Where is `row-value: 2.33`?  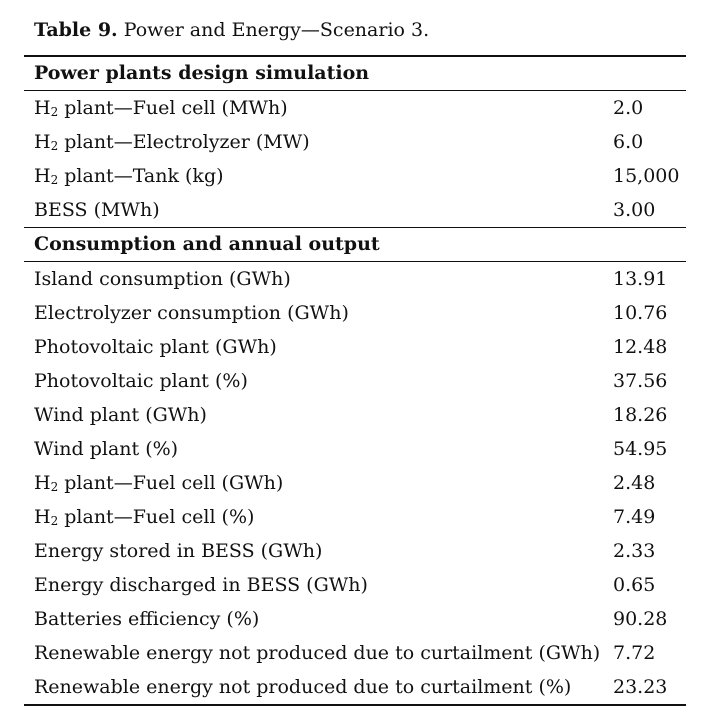 row-value: 2.33 is located at coordinates (634, 551).